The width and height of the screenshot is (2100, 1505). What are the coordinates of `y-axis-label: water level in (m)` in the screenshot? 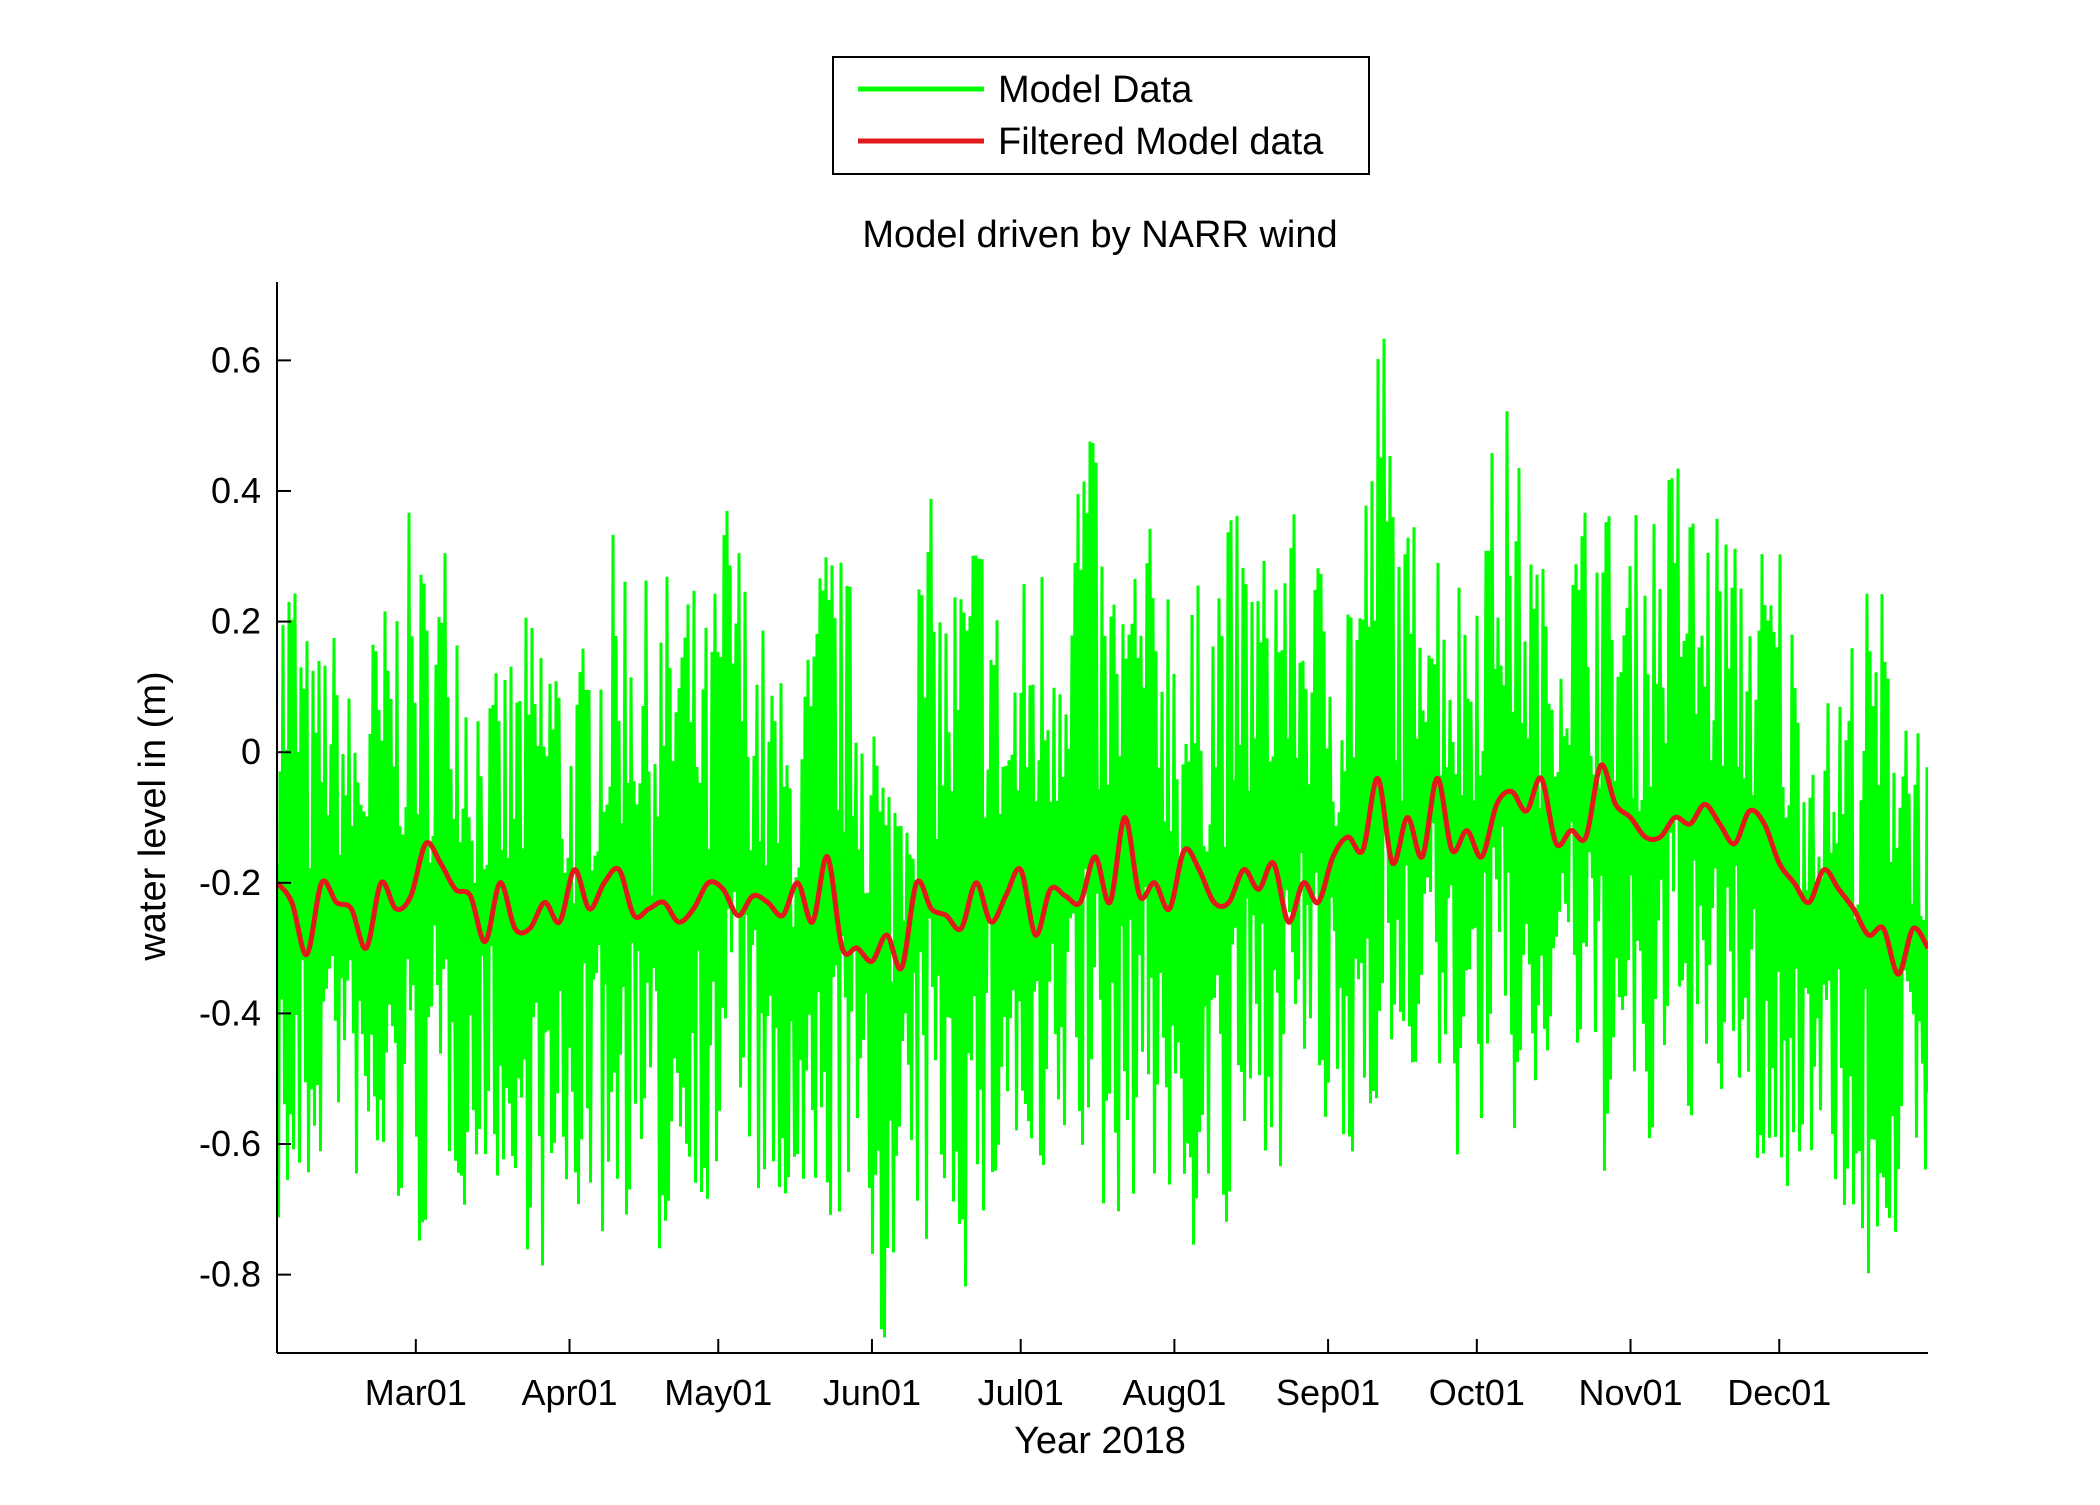 It's located at (153, 816).